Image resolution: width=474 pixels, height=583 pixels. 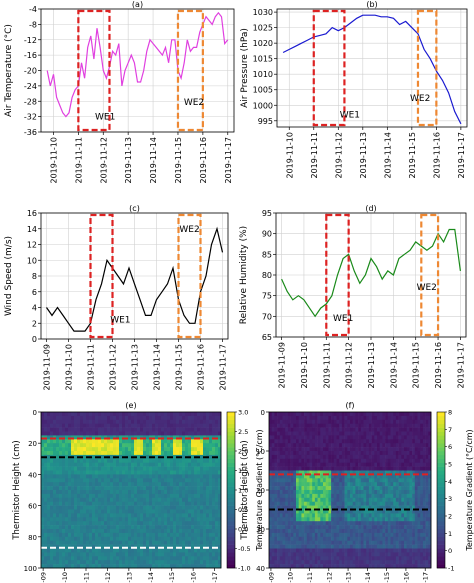 What do you see at coordinates (259, 490) in the screenshot?
I see `colorbar-label-e: Temperature Gradient (°C/cm)` at bounding box center [259, 490].